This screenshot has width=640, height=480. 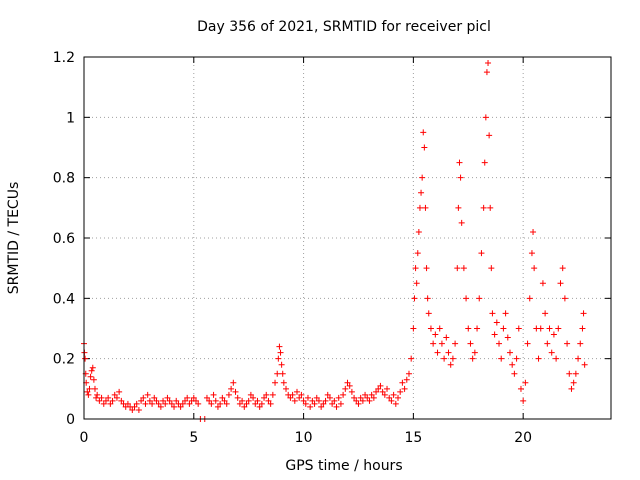 What do you see at coordinates (193, 438) in the screenshot?
I see `x-tick-label: 5` at bounding box center [193, 438].